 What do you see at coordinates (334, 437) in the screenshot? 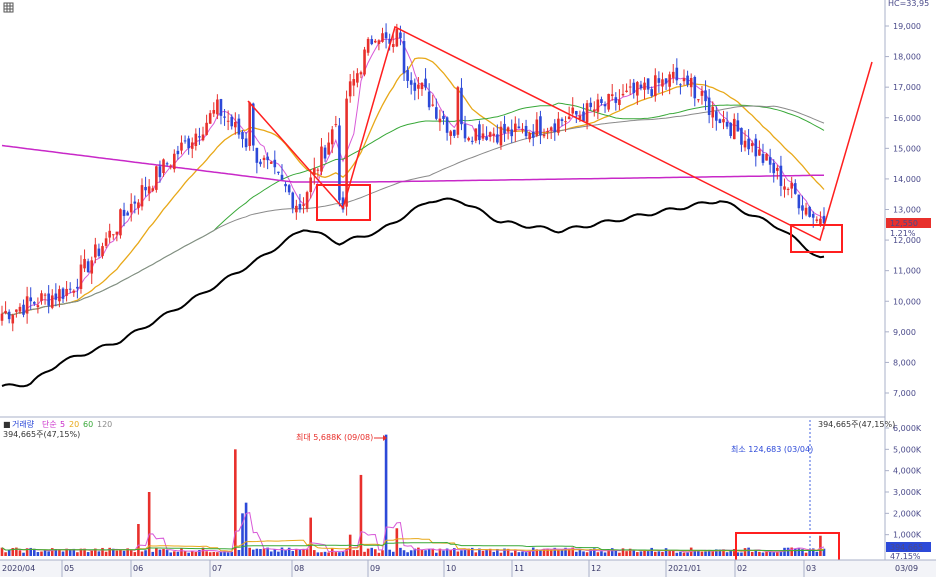
I see `max-volume-label: 최대 5,688K (09/08)` at bounding box center [334, 437].